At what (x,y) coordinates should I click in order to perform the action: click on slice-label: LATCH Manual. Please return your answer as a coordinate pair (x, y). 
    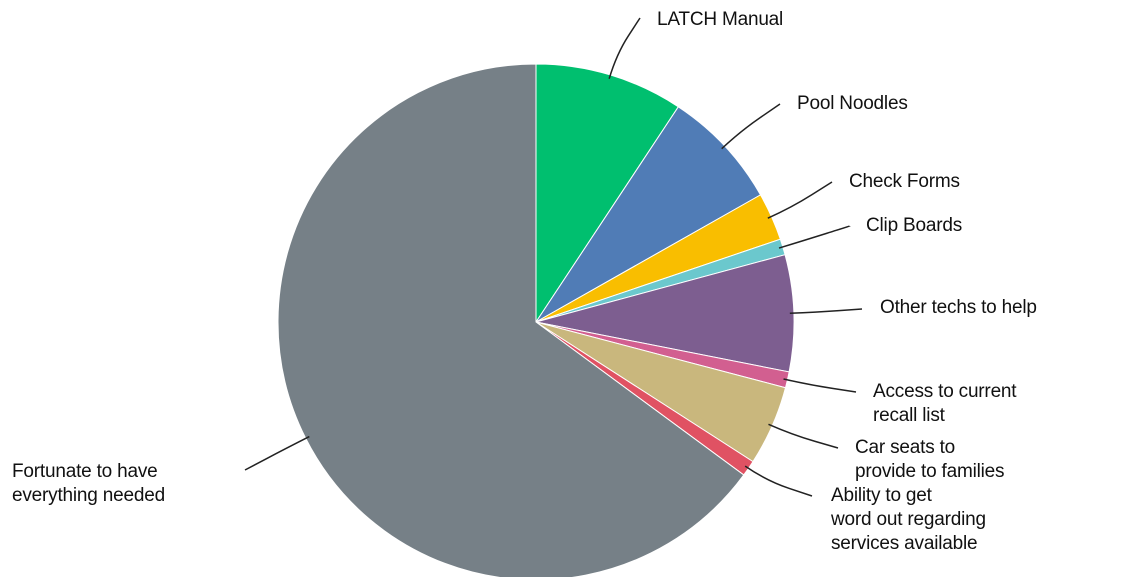
    Looking at the image, I should click on (720, 19).